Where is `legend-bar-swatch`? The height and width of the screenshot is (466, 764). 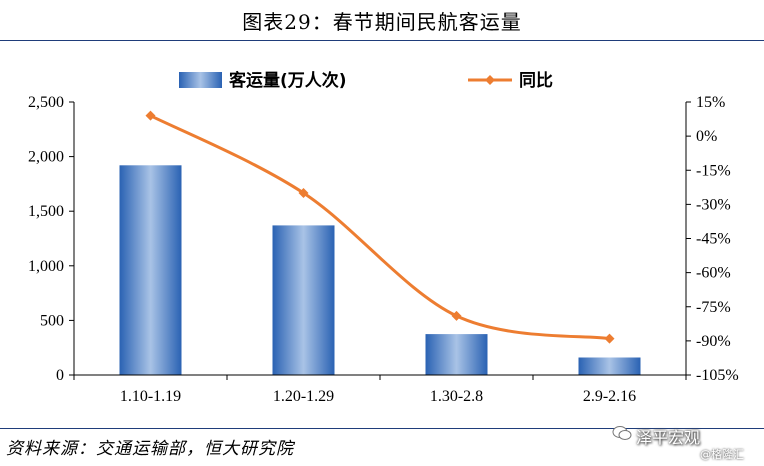
legend-bar-swatch is located at coordinates (200, 80).